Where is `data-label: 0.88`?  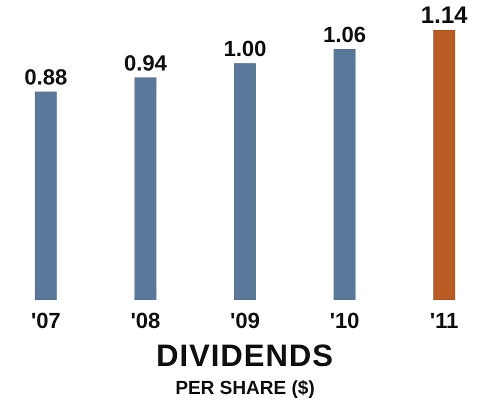 data-label: 0.88 is located at coordinates (46, 77).